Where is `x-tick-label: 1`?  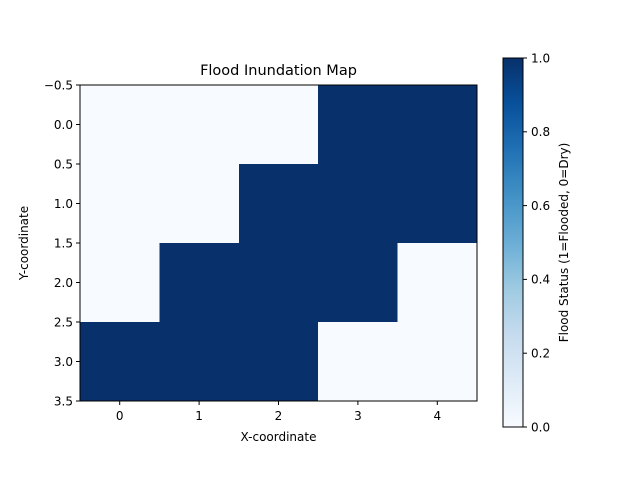
x-tick-label: 1 is located at coordinates (199, 416).